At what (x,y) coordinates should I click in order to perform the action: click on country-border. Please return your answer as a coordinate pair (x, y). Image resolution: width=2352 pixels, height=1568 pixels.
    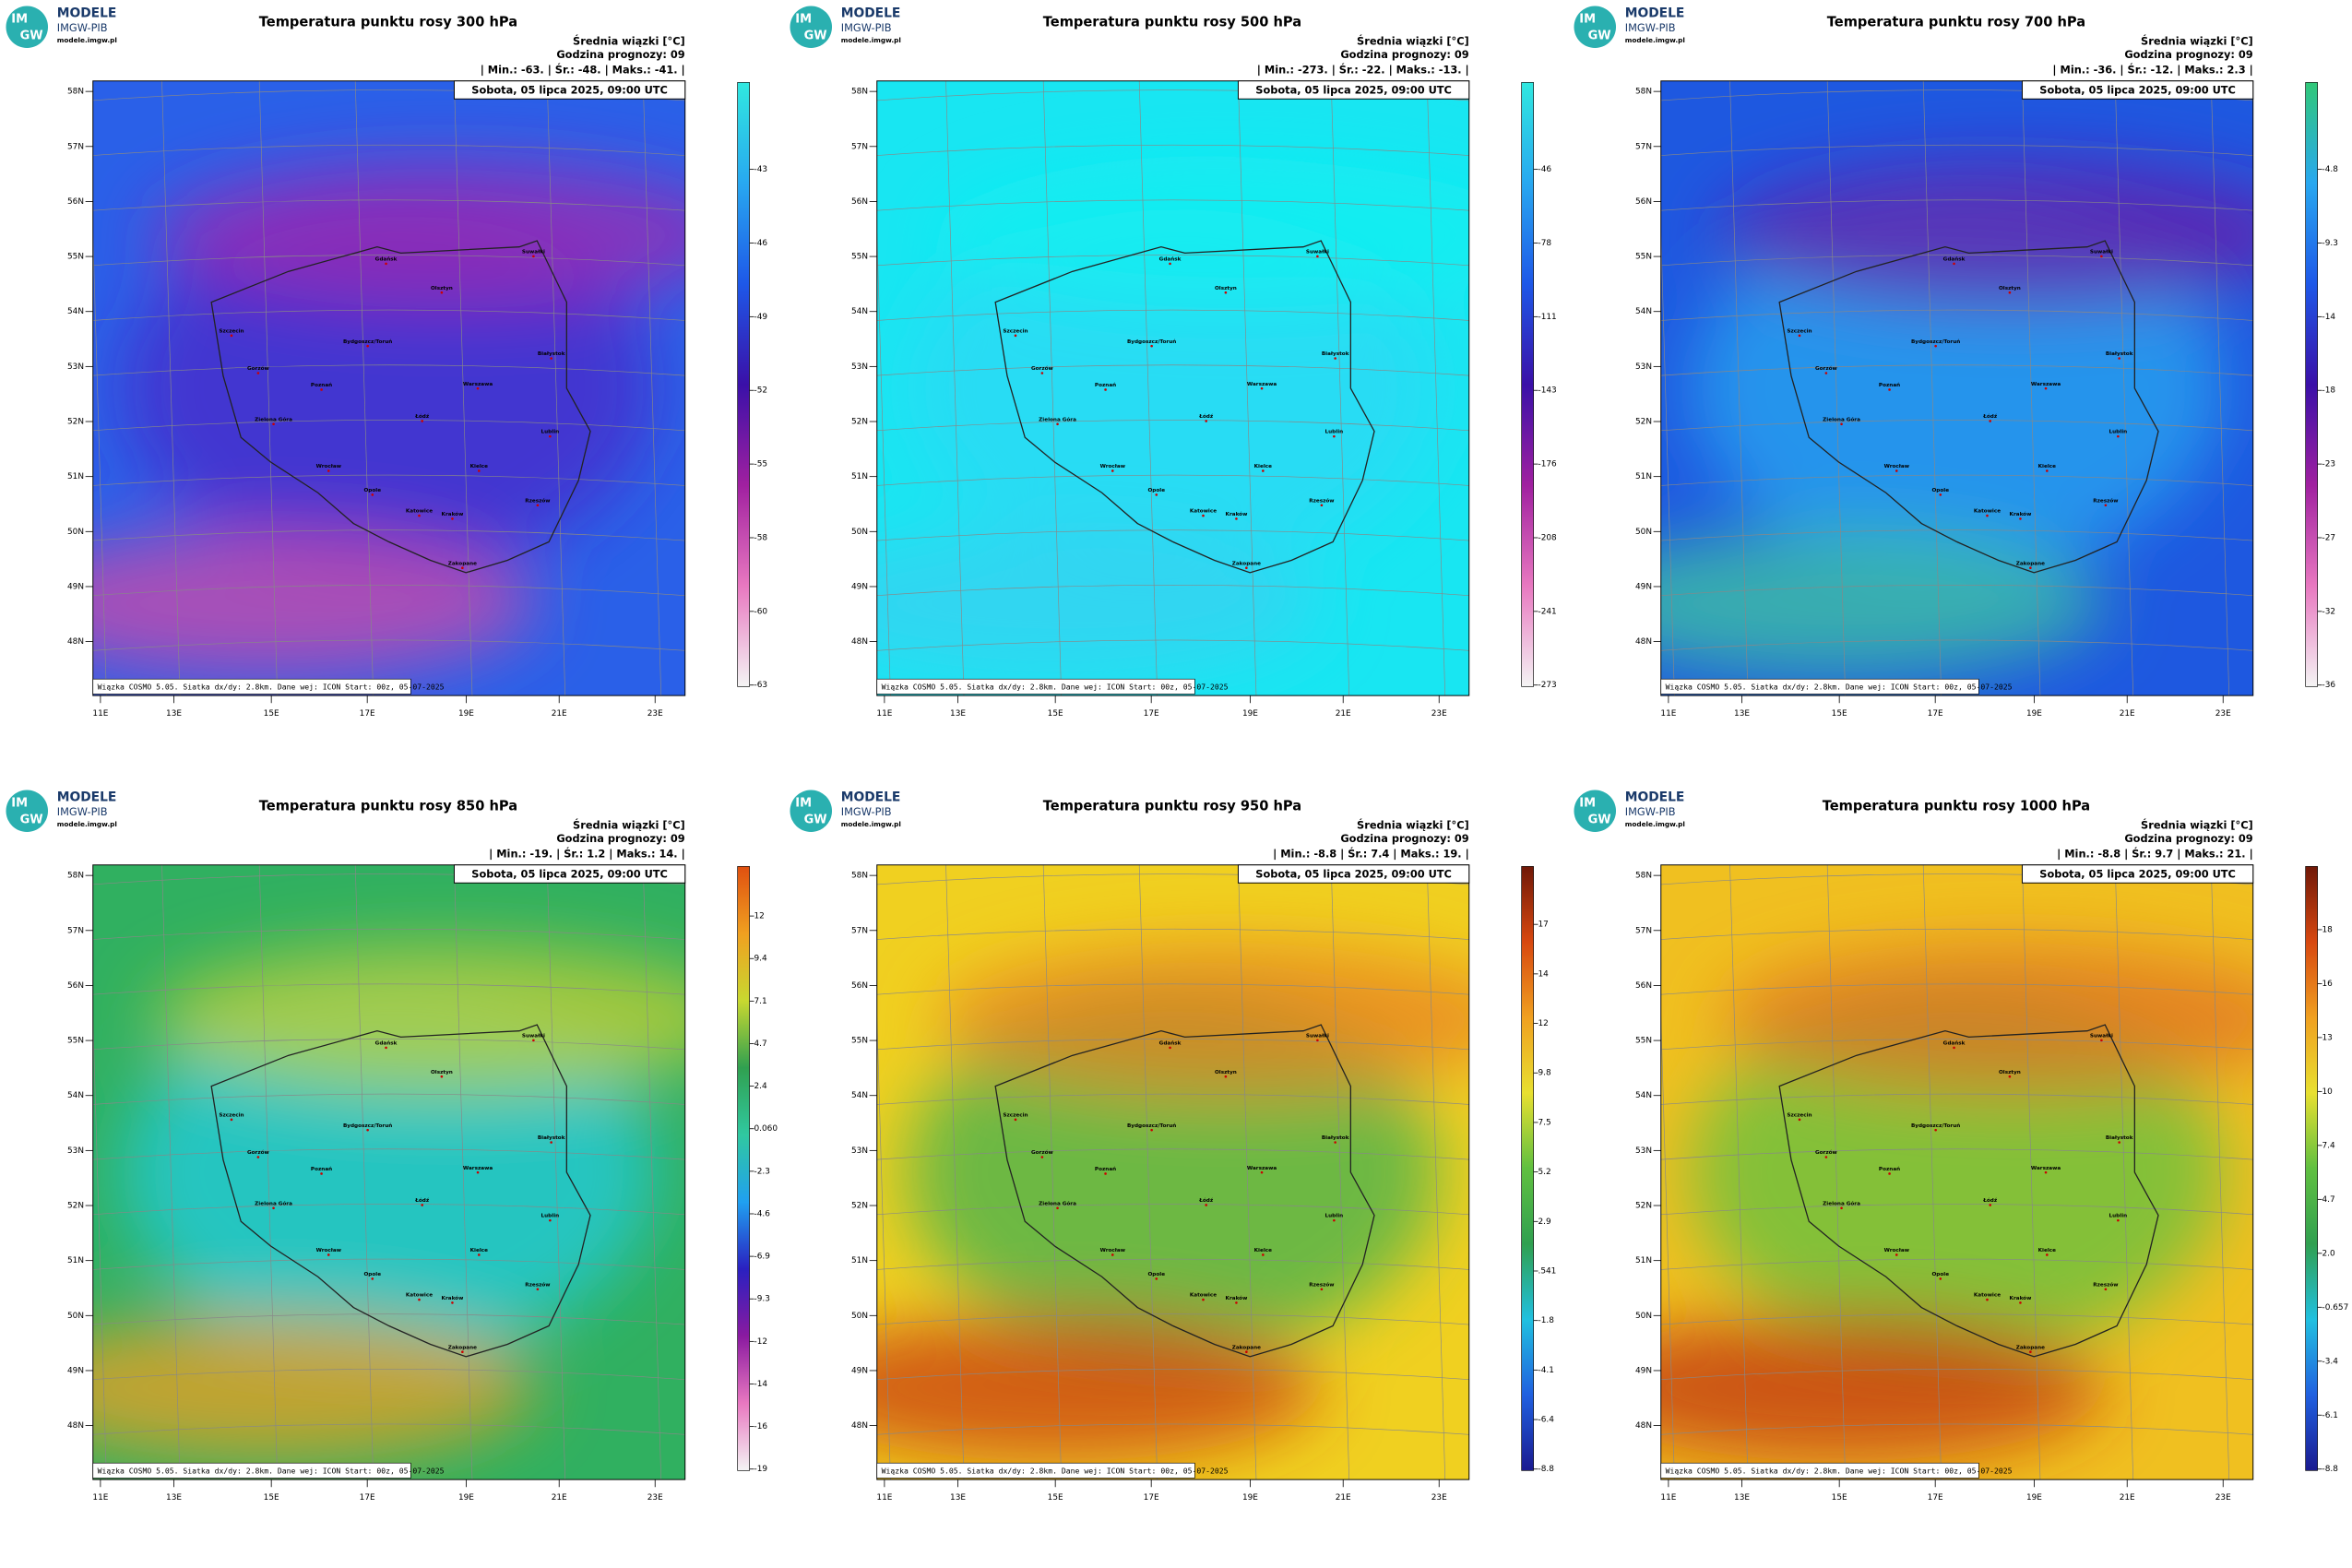
    Looking at the image, I should click on (1184, 1191).